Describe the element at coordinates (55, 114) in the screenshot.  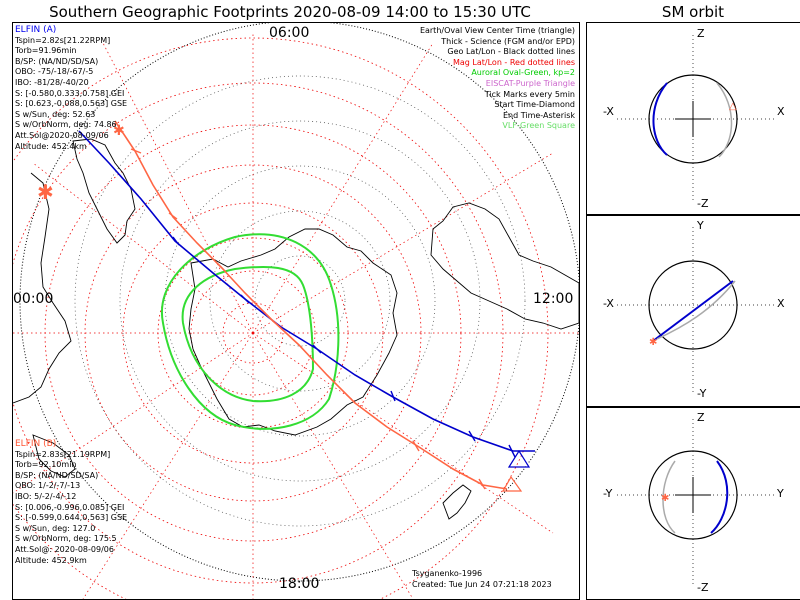
I see `elfin-a-line: S w/Sun, deg: 52.63` at that location.